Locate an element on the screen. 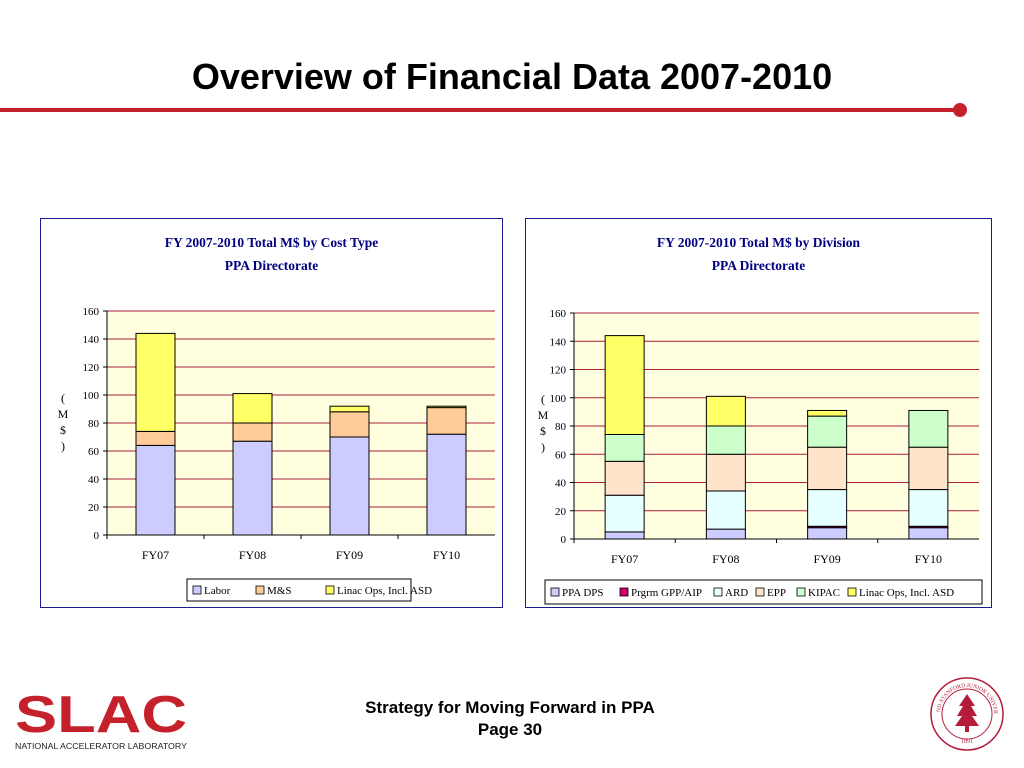  legend-label: Labor is located at coordinates (217, 591).